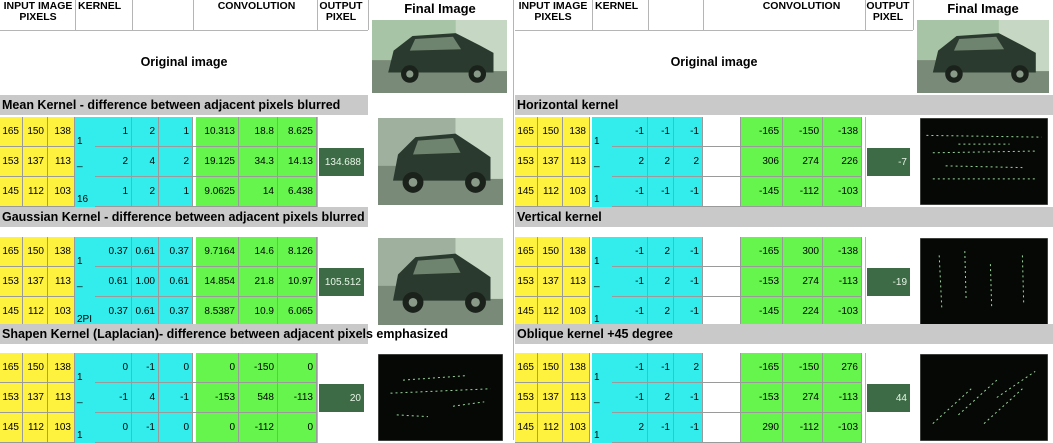 The width and height of the screenshot is (1053, 443). I want to click on kernel-normalizer: 16, so click(85, 192).